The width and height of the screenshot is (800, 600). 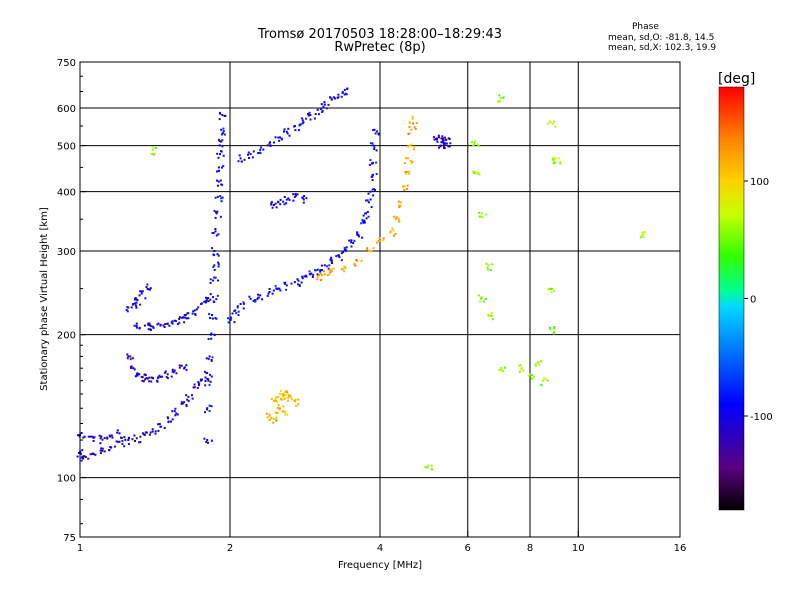 What do you see at coordinates (759, 182) in the screenshot?
I see `colorbar-tick-label: 100` at bounding box center [759, 182].